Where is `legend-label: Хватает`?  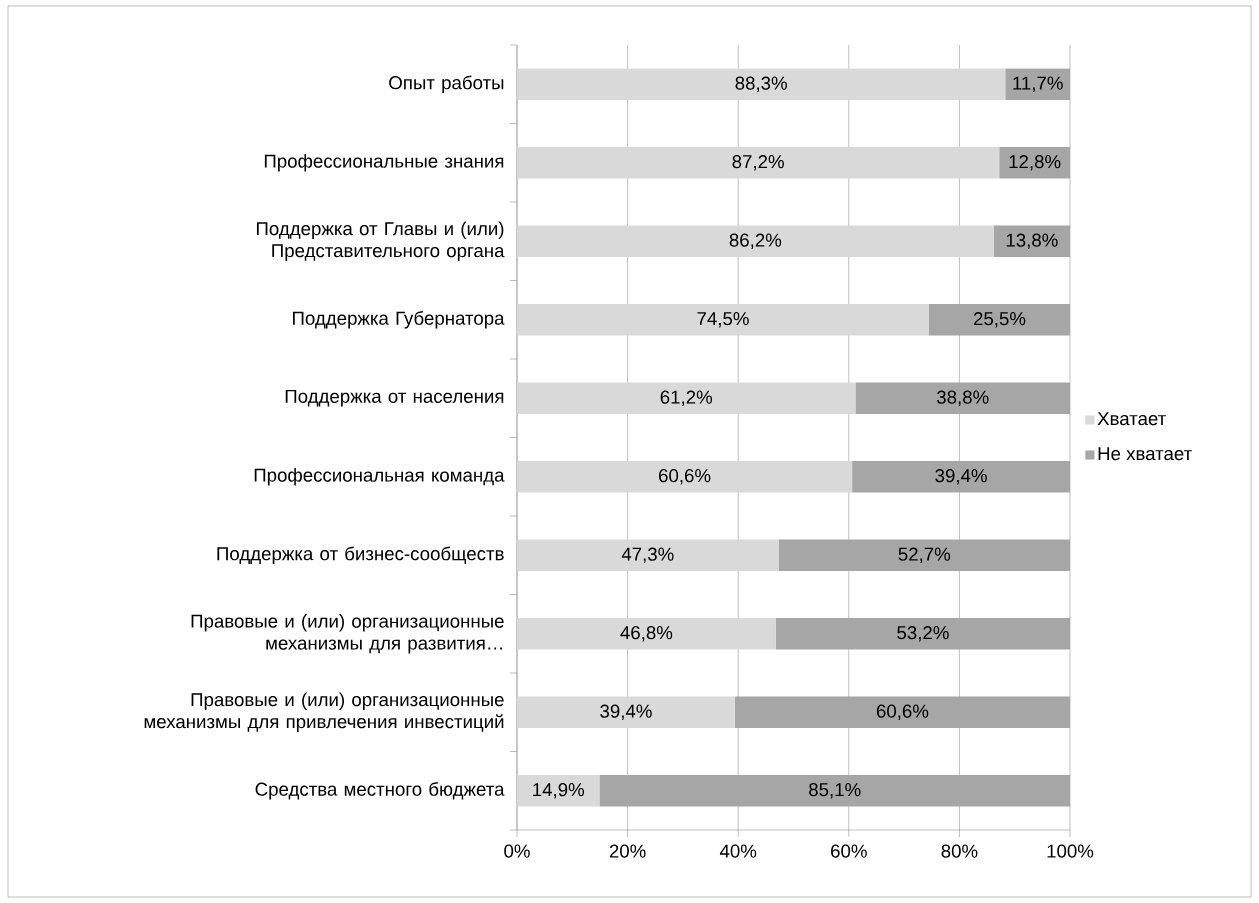
legend-label: Хватает is located at coordinates (1131, 419).